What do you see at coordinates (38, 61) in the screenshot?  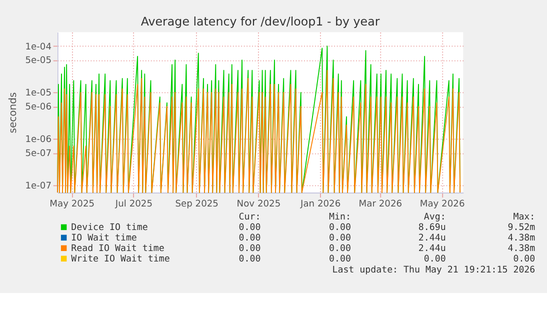 I see `y-tick-label: 5e-05` at bounding box center [38, 61].